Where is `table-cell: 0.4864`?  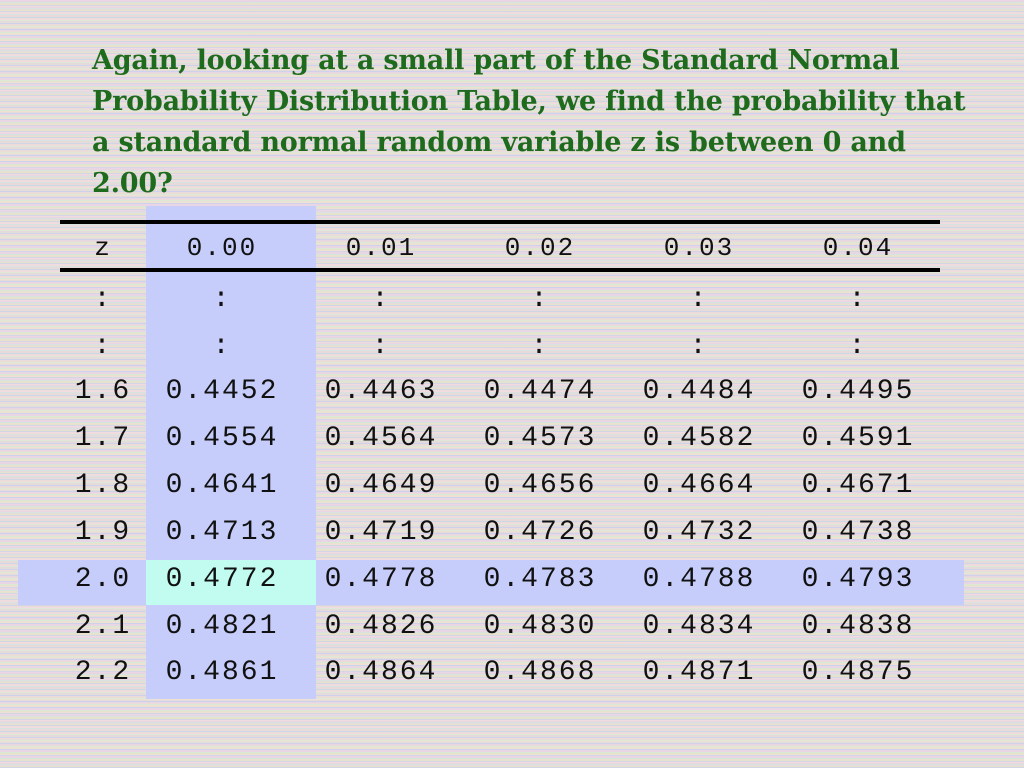
table-cell: 0.4864 is located at coordinates (381, 672).